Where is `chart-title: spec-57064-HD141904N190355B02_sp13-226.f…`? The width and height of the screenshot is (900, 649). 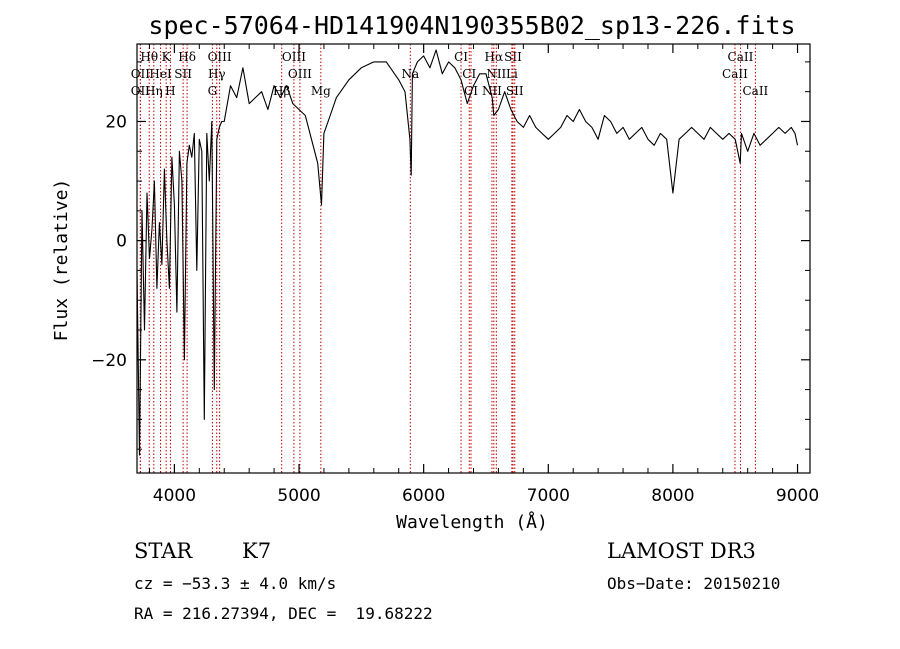
chart-title: spec-57064-HD141904N190355B02_sp13-226.f… is located at coordinates (471, 25).